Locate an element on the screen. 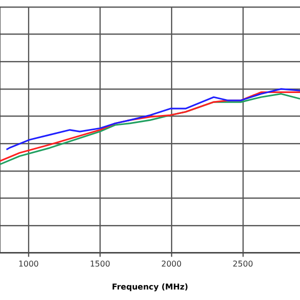  x-tick-label: 2500 is located at coordinates (243, 264).